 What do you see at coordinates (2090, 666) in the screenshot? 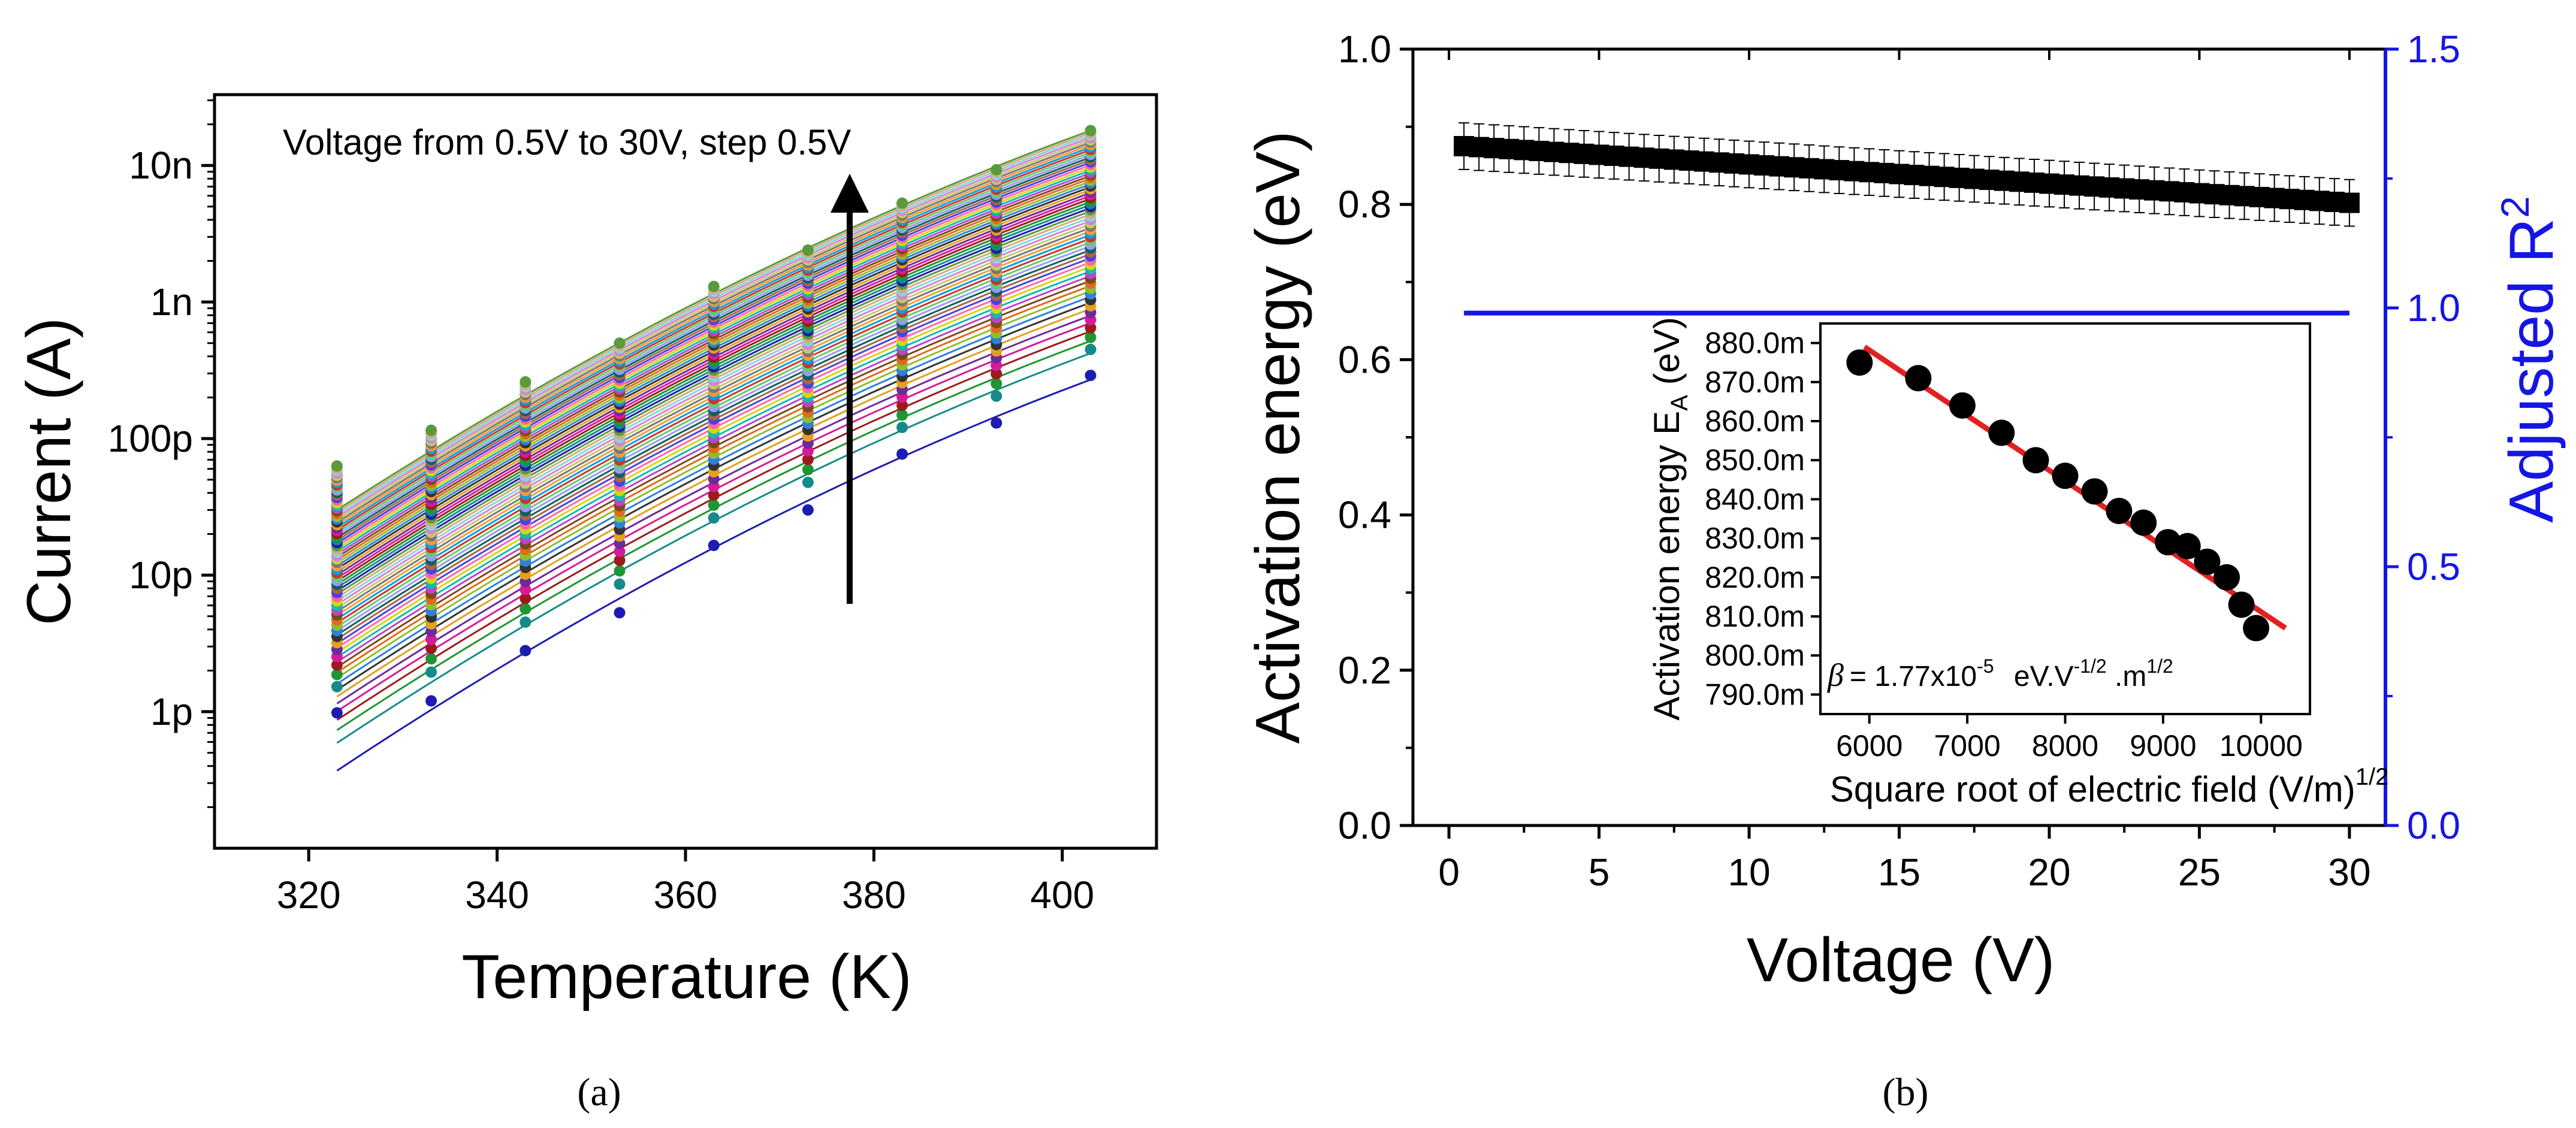
I see `beta-unit-v-exponent: -1/2` at bounding box center [2090, 666].